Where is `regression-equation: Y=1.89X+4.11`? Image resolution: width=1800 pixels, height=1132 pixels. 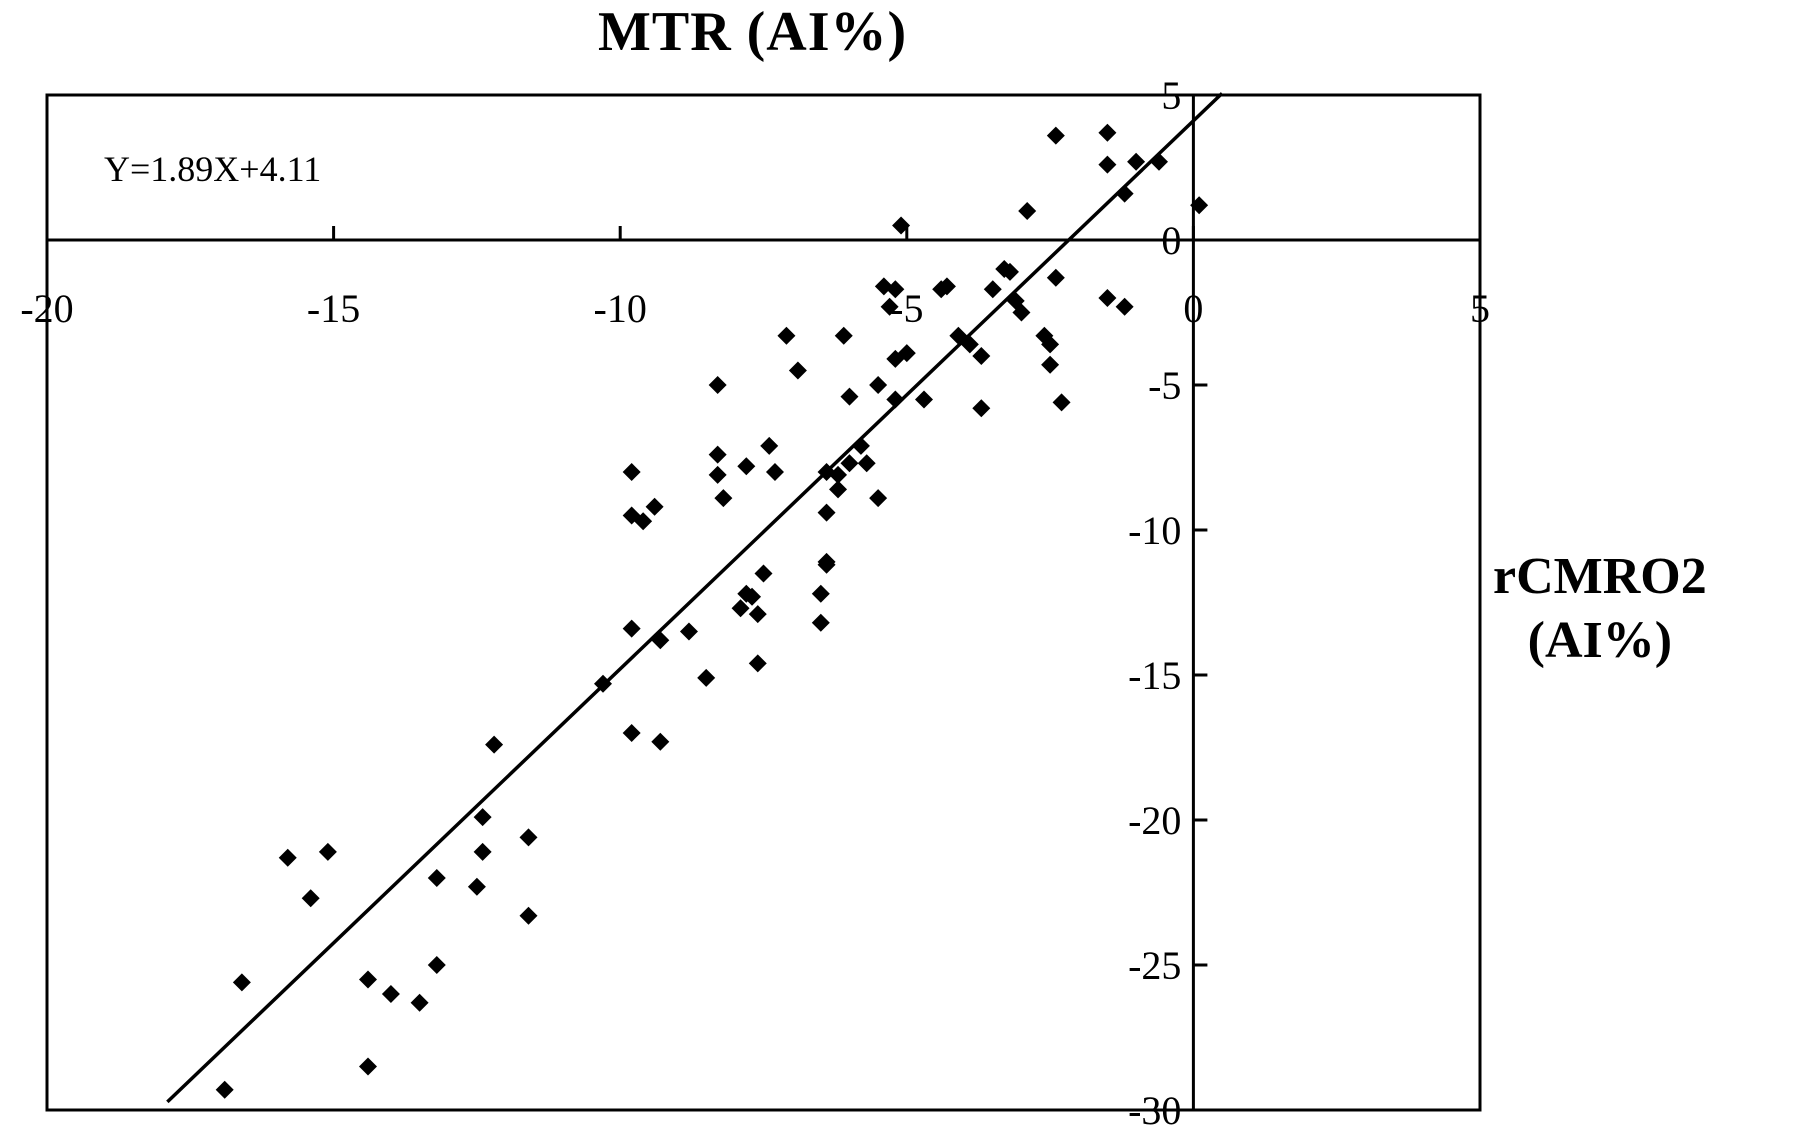 regression-equation: Y=1.89X+4.11 is located at coordinates (213, 169).